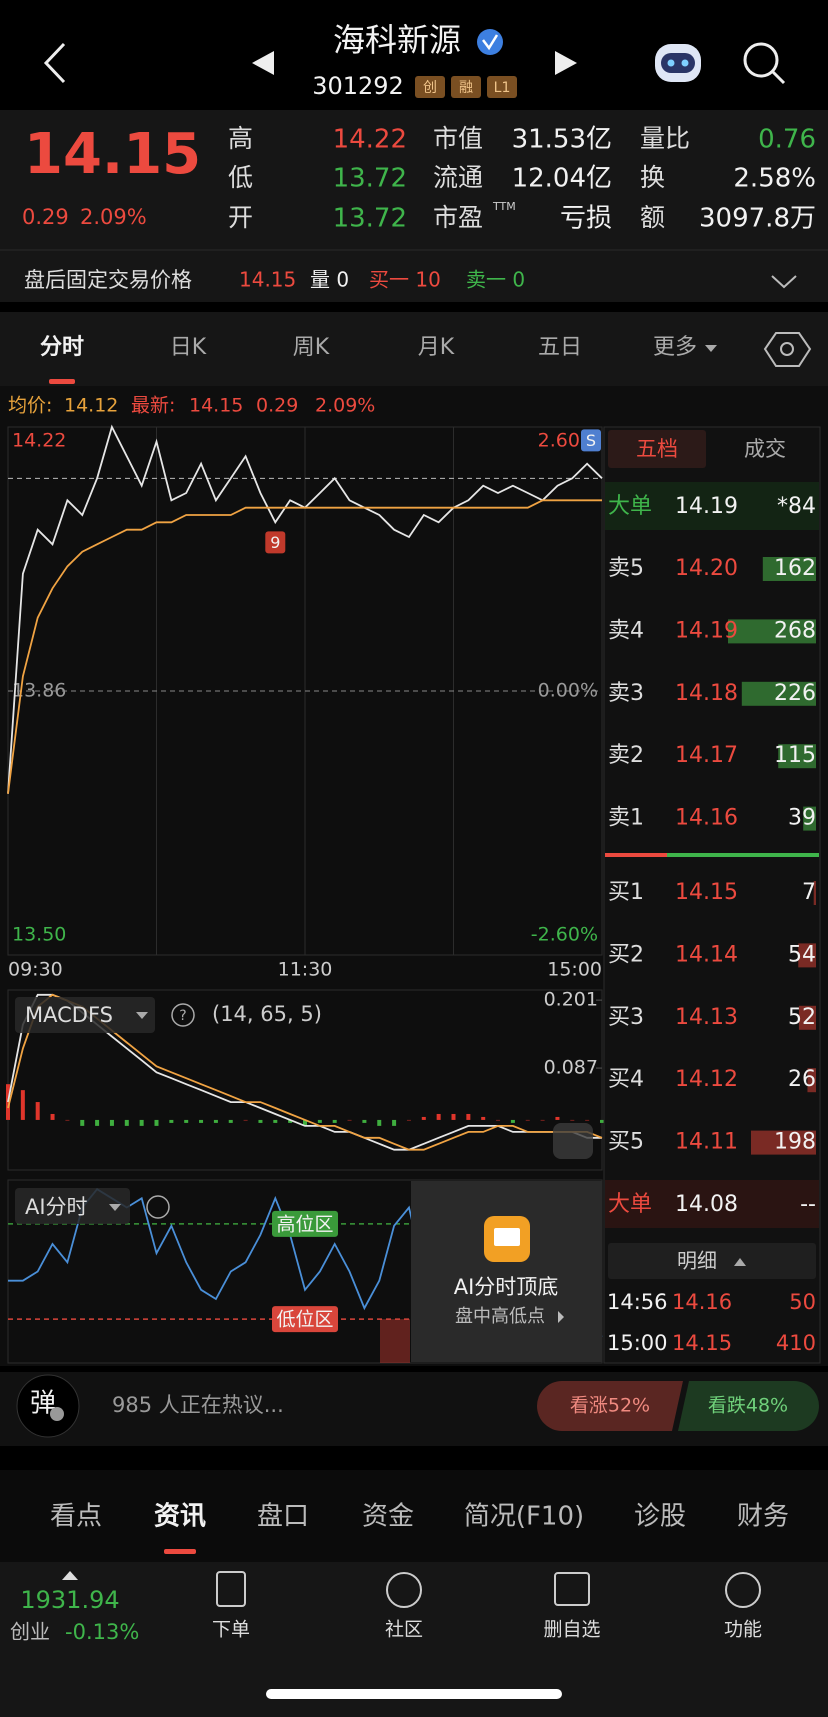 This screenshot has height=1717, width=828. What do you see at coordinates (267, 1014) in the screenshot?
I see `indicator-params: (14, 65, 5)` at bounding box center [267, 1014].